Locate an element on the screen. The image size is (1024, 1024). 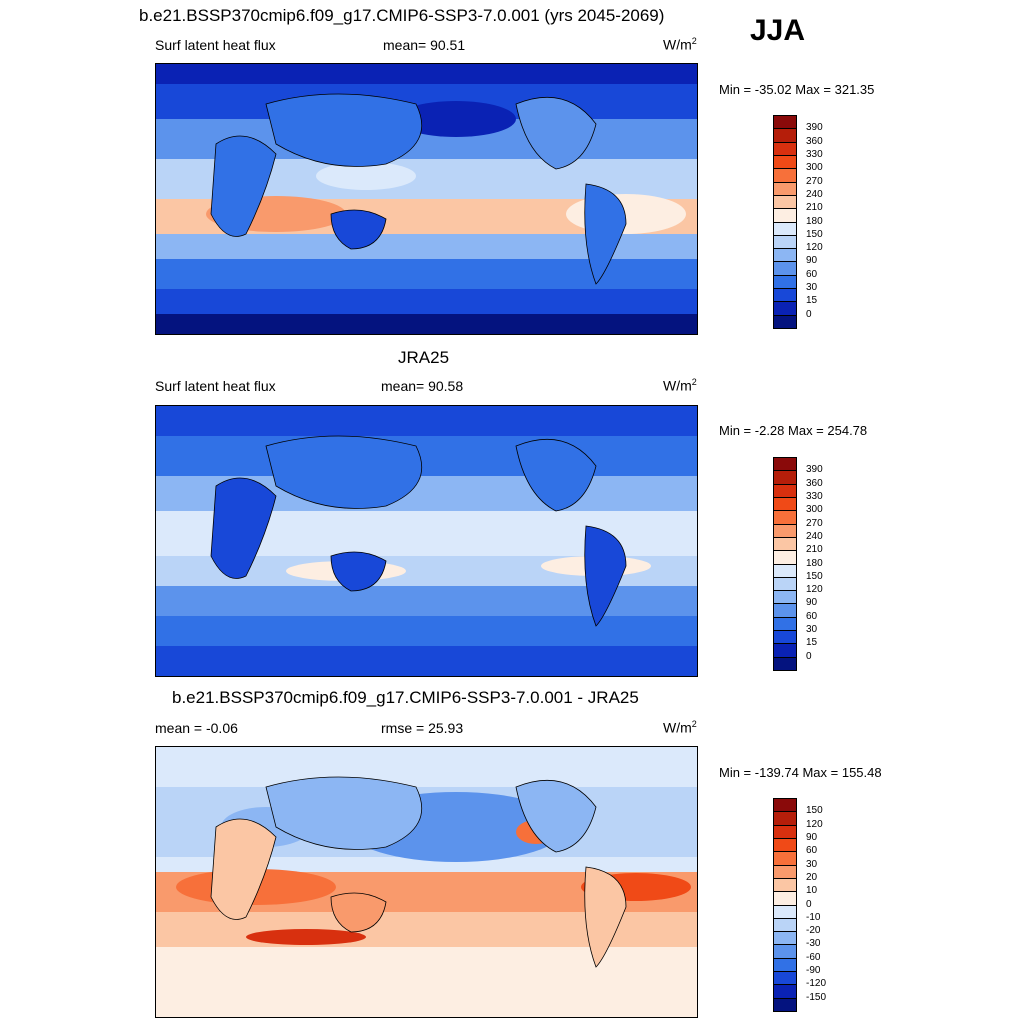
panel3-field is located at coordinates (426, 882).